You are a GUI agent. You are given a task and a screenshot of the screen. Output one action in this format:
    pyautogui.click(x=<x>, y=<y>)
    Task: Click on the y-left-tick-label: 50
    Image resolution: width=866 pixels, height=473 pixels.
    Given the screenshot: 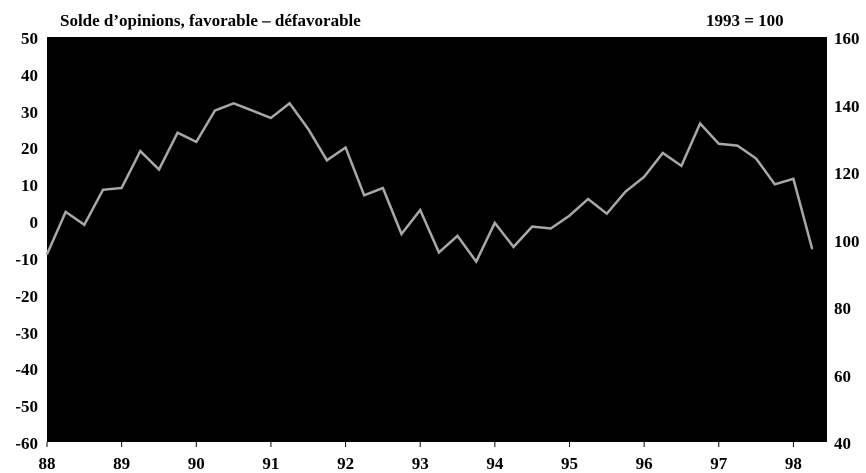 What is the action you would take?
    pyautogui.click(x=29, y=38)
    